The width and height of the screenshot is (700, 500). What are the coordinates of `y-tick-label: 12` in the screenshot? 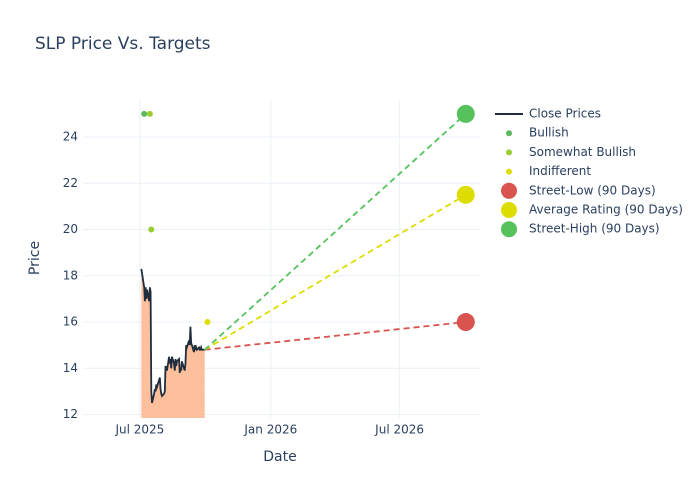 It's located at (70, 414).